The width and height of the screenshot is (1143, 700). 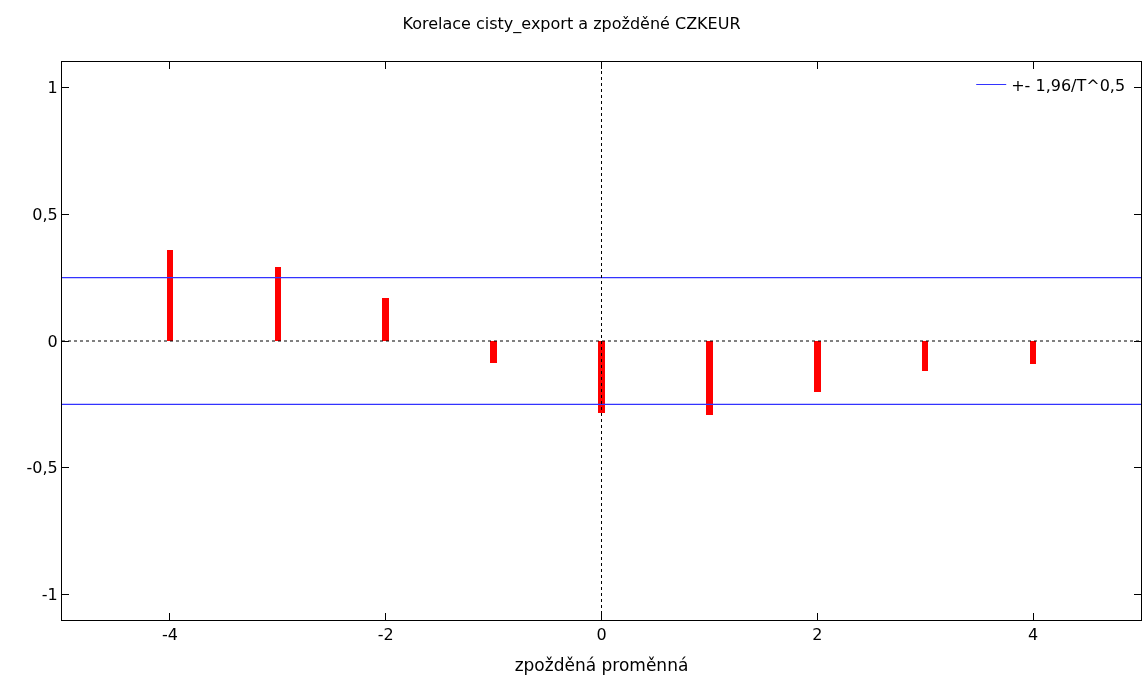 I want to click on x-tick-label: 2, so click(x=817, y=635).